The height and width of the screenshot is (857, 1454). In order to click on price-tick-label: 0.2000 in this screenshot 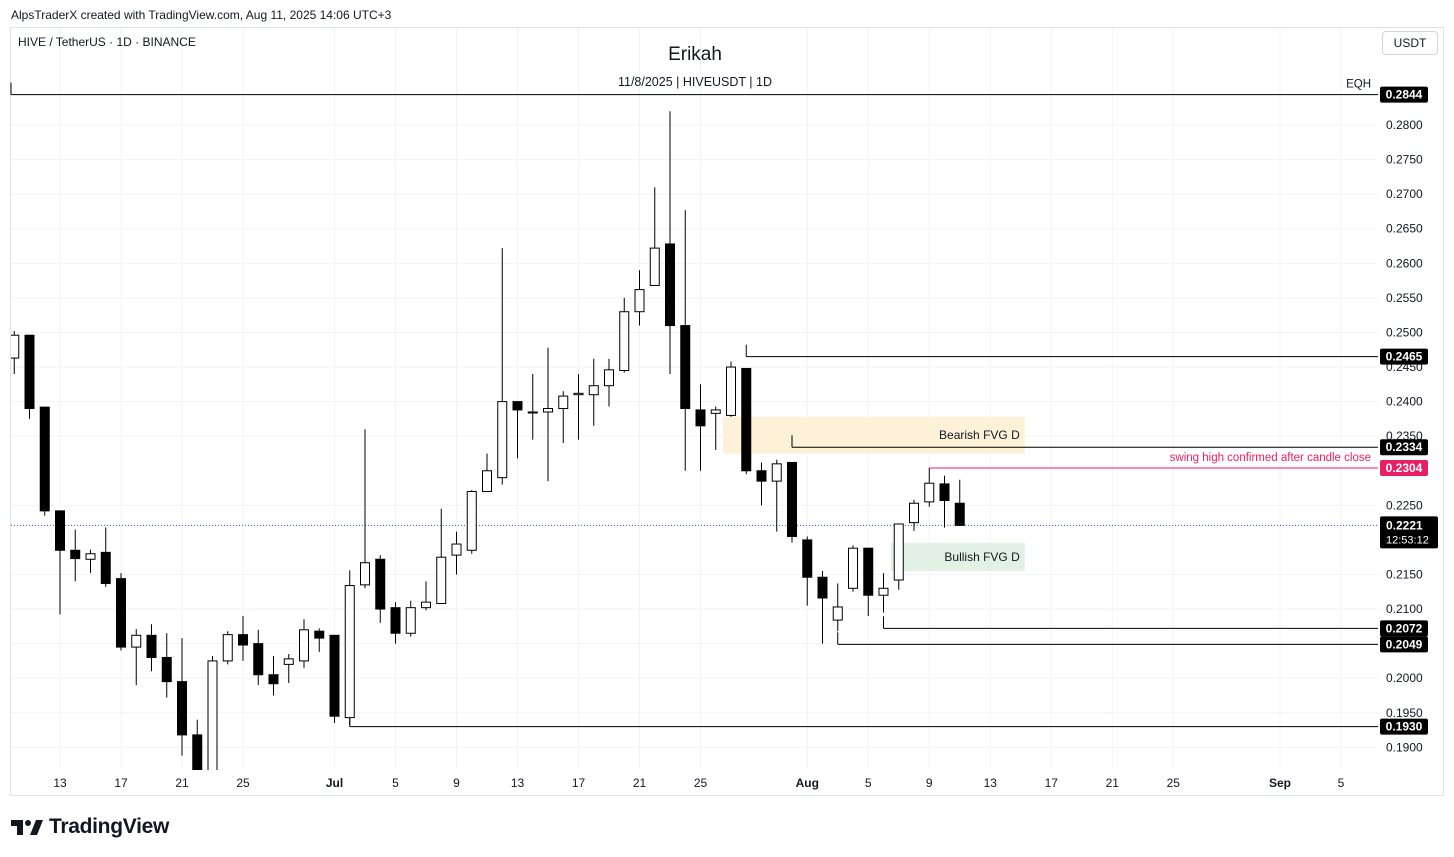, I will do `click(1404, 678)`.